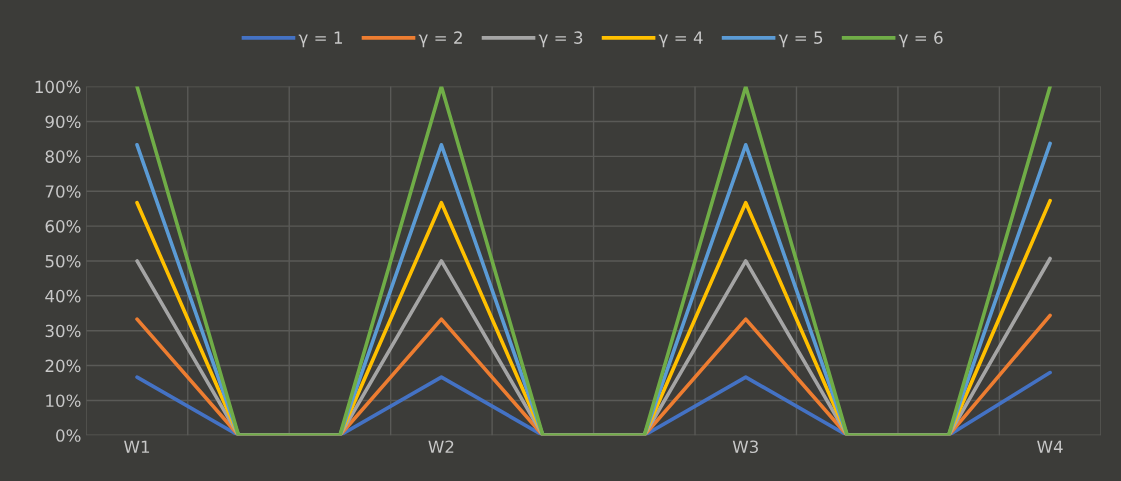  Describe the element at coordinates (63, 331) in the screenshot. I see `y-tick-label: 30%` at that location.